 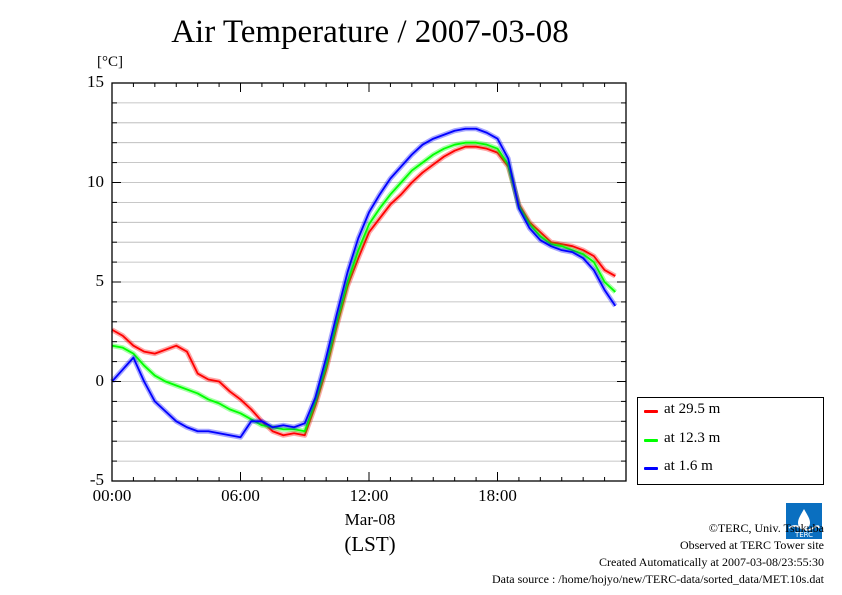 I want to click on terc-logo-icon: TERC, so click(x=804, y=521).